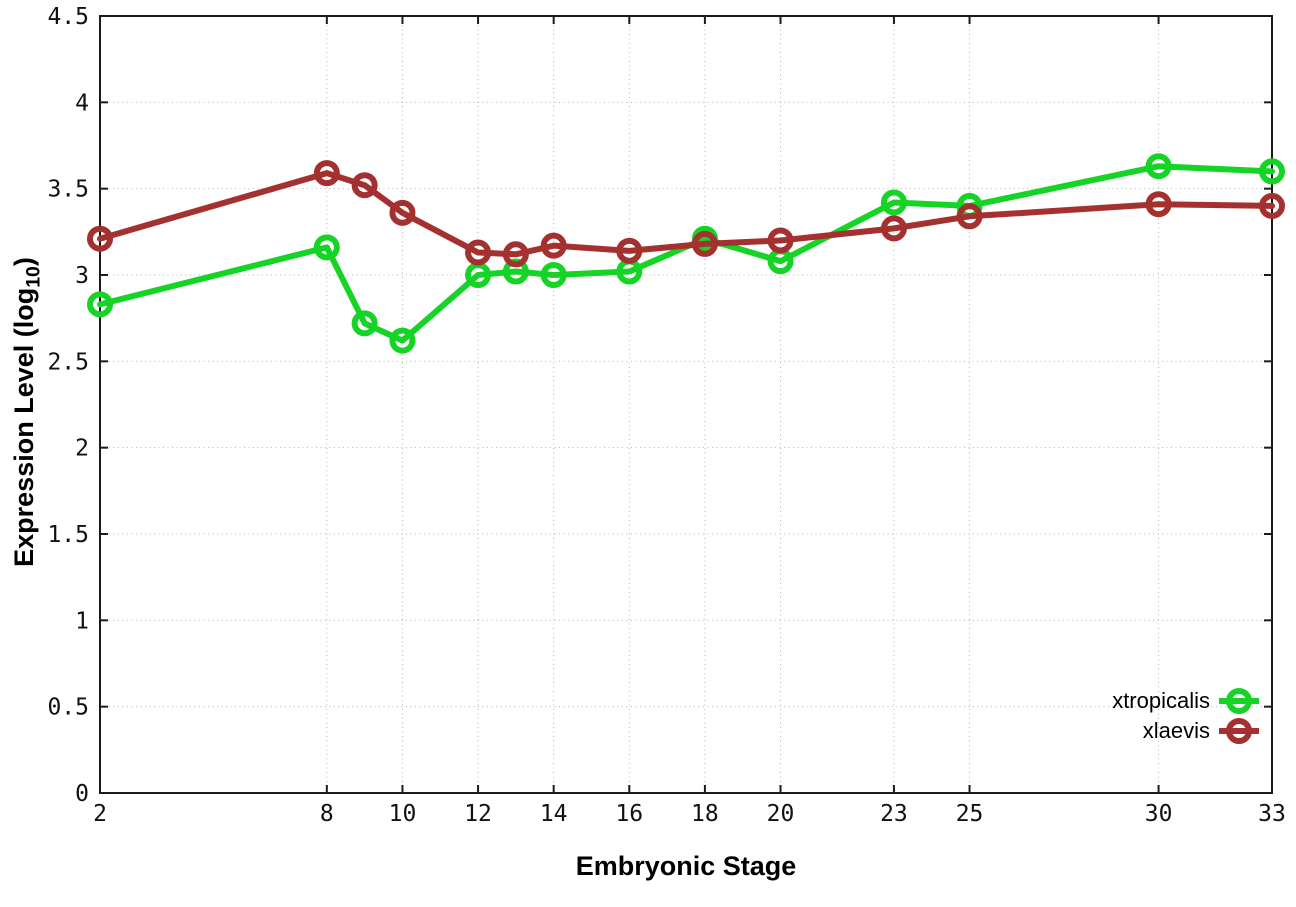  What do you see at coordinates (554, 814) in the screenshot?
I see `x-tick-label: 14` at bounding box center [554, 814].